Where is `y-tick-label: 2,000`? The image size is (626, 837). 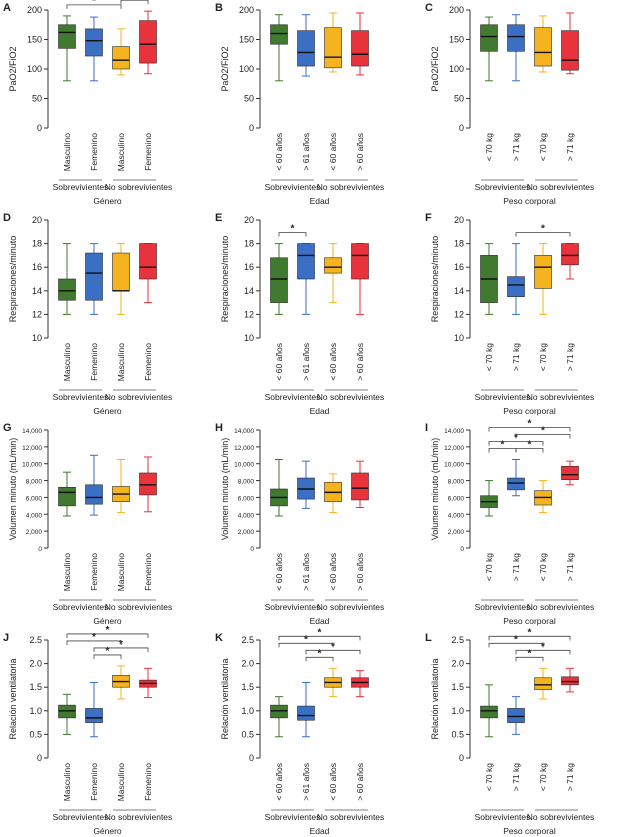
y-tick-label: 2,000 is located at coordinates (34, 532).